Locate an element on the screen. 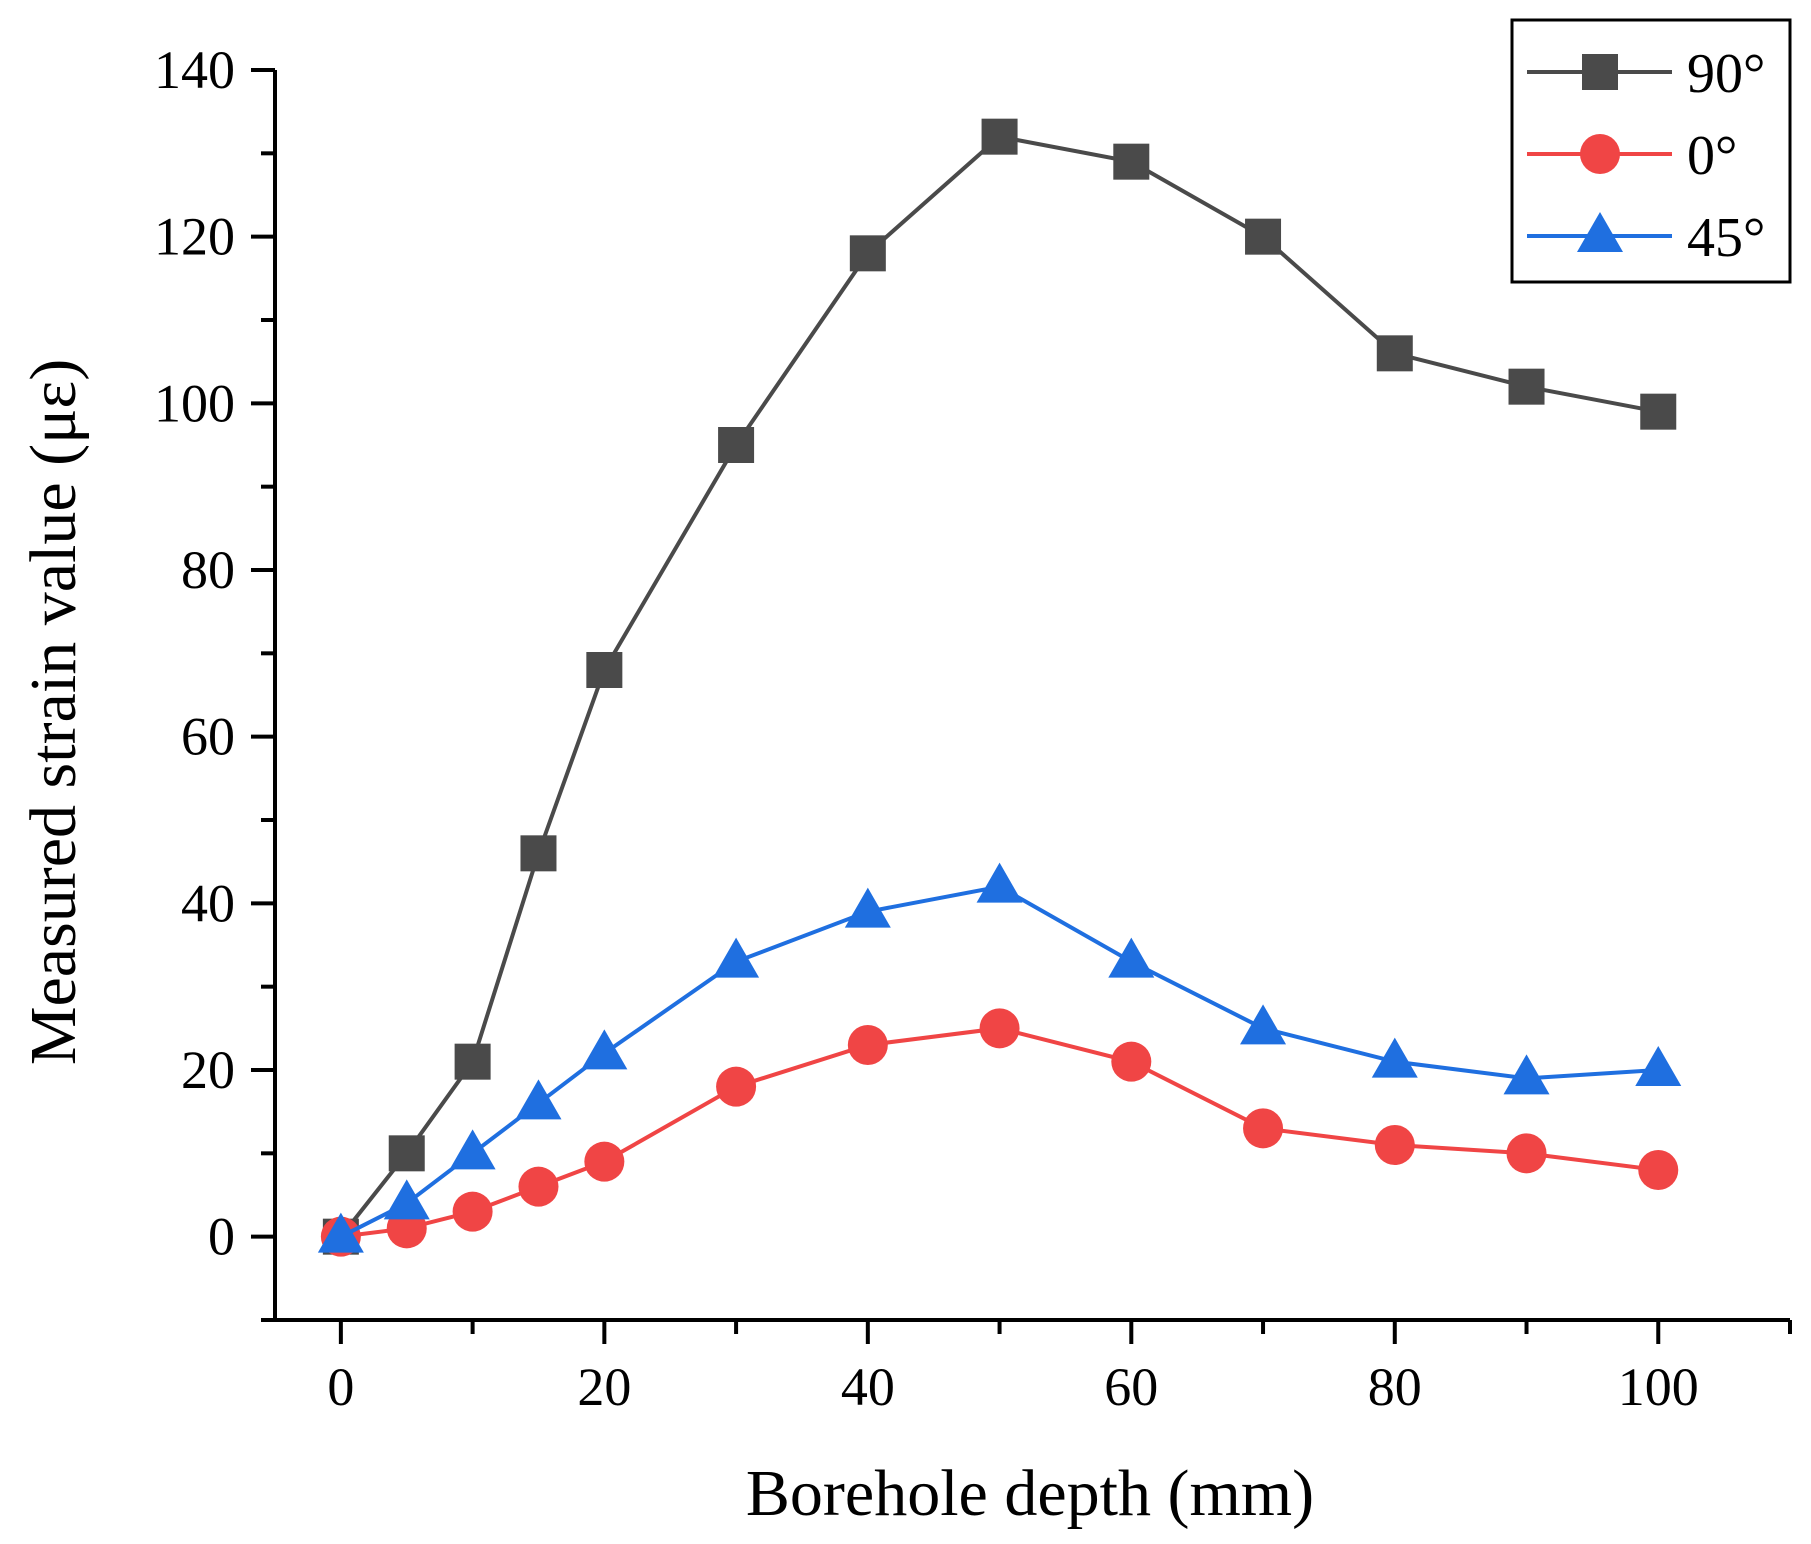 The height and width of the screenshot is (1544, 1811). y-tick-label: 0 is located at coordinates (221, 1237).